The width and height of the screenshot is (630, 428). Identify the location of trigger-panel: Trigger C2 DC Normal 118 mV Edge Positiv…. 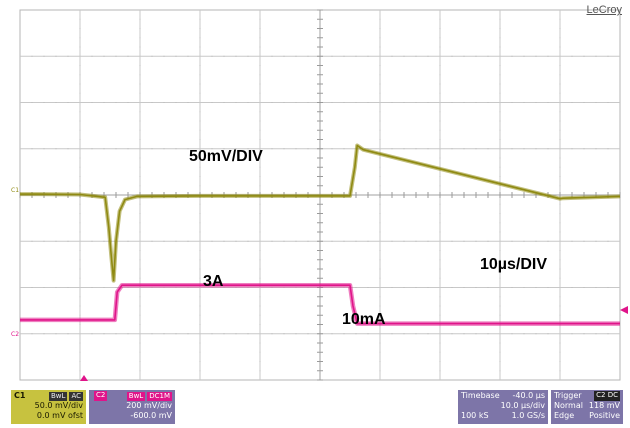
(587, 407).